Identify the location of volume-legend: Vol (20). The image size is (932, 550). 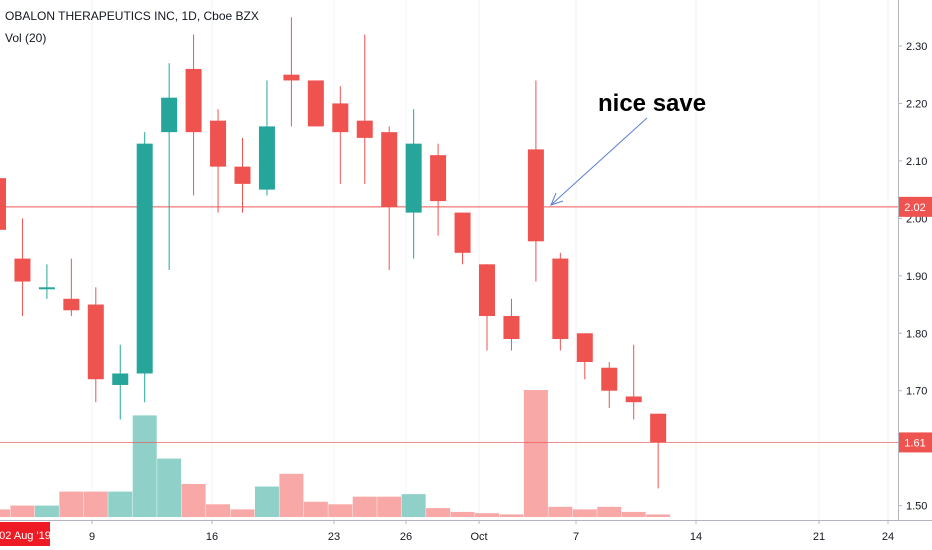
(26, 38).